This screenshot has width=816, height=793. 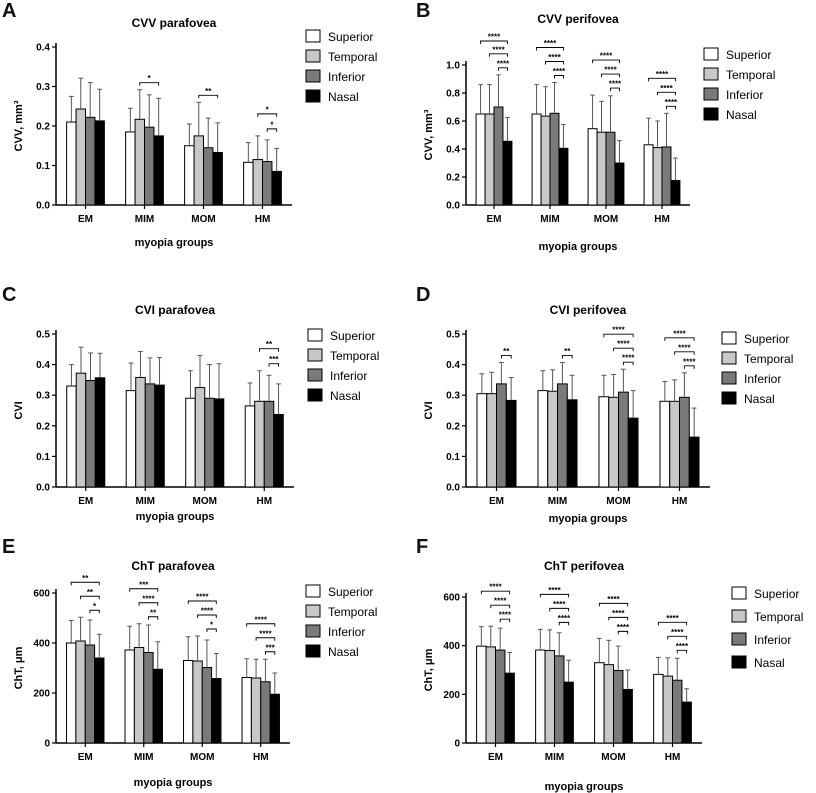 What do you see at coordinates (453, 94) in the screenshot?
I see `y-tick-label: 0.8` at bounding box center [453, 94].